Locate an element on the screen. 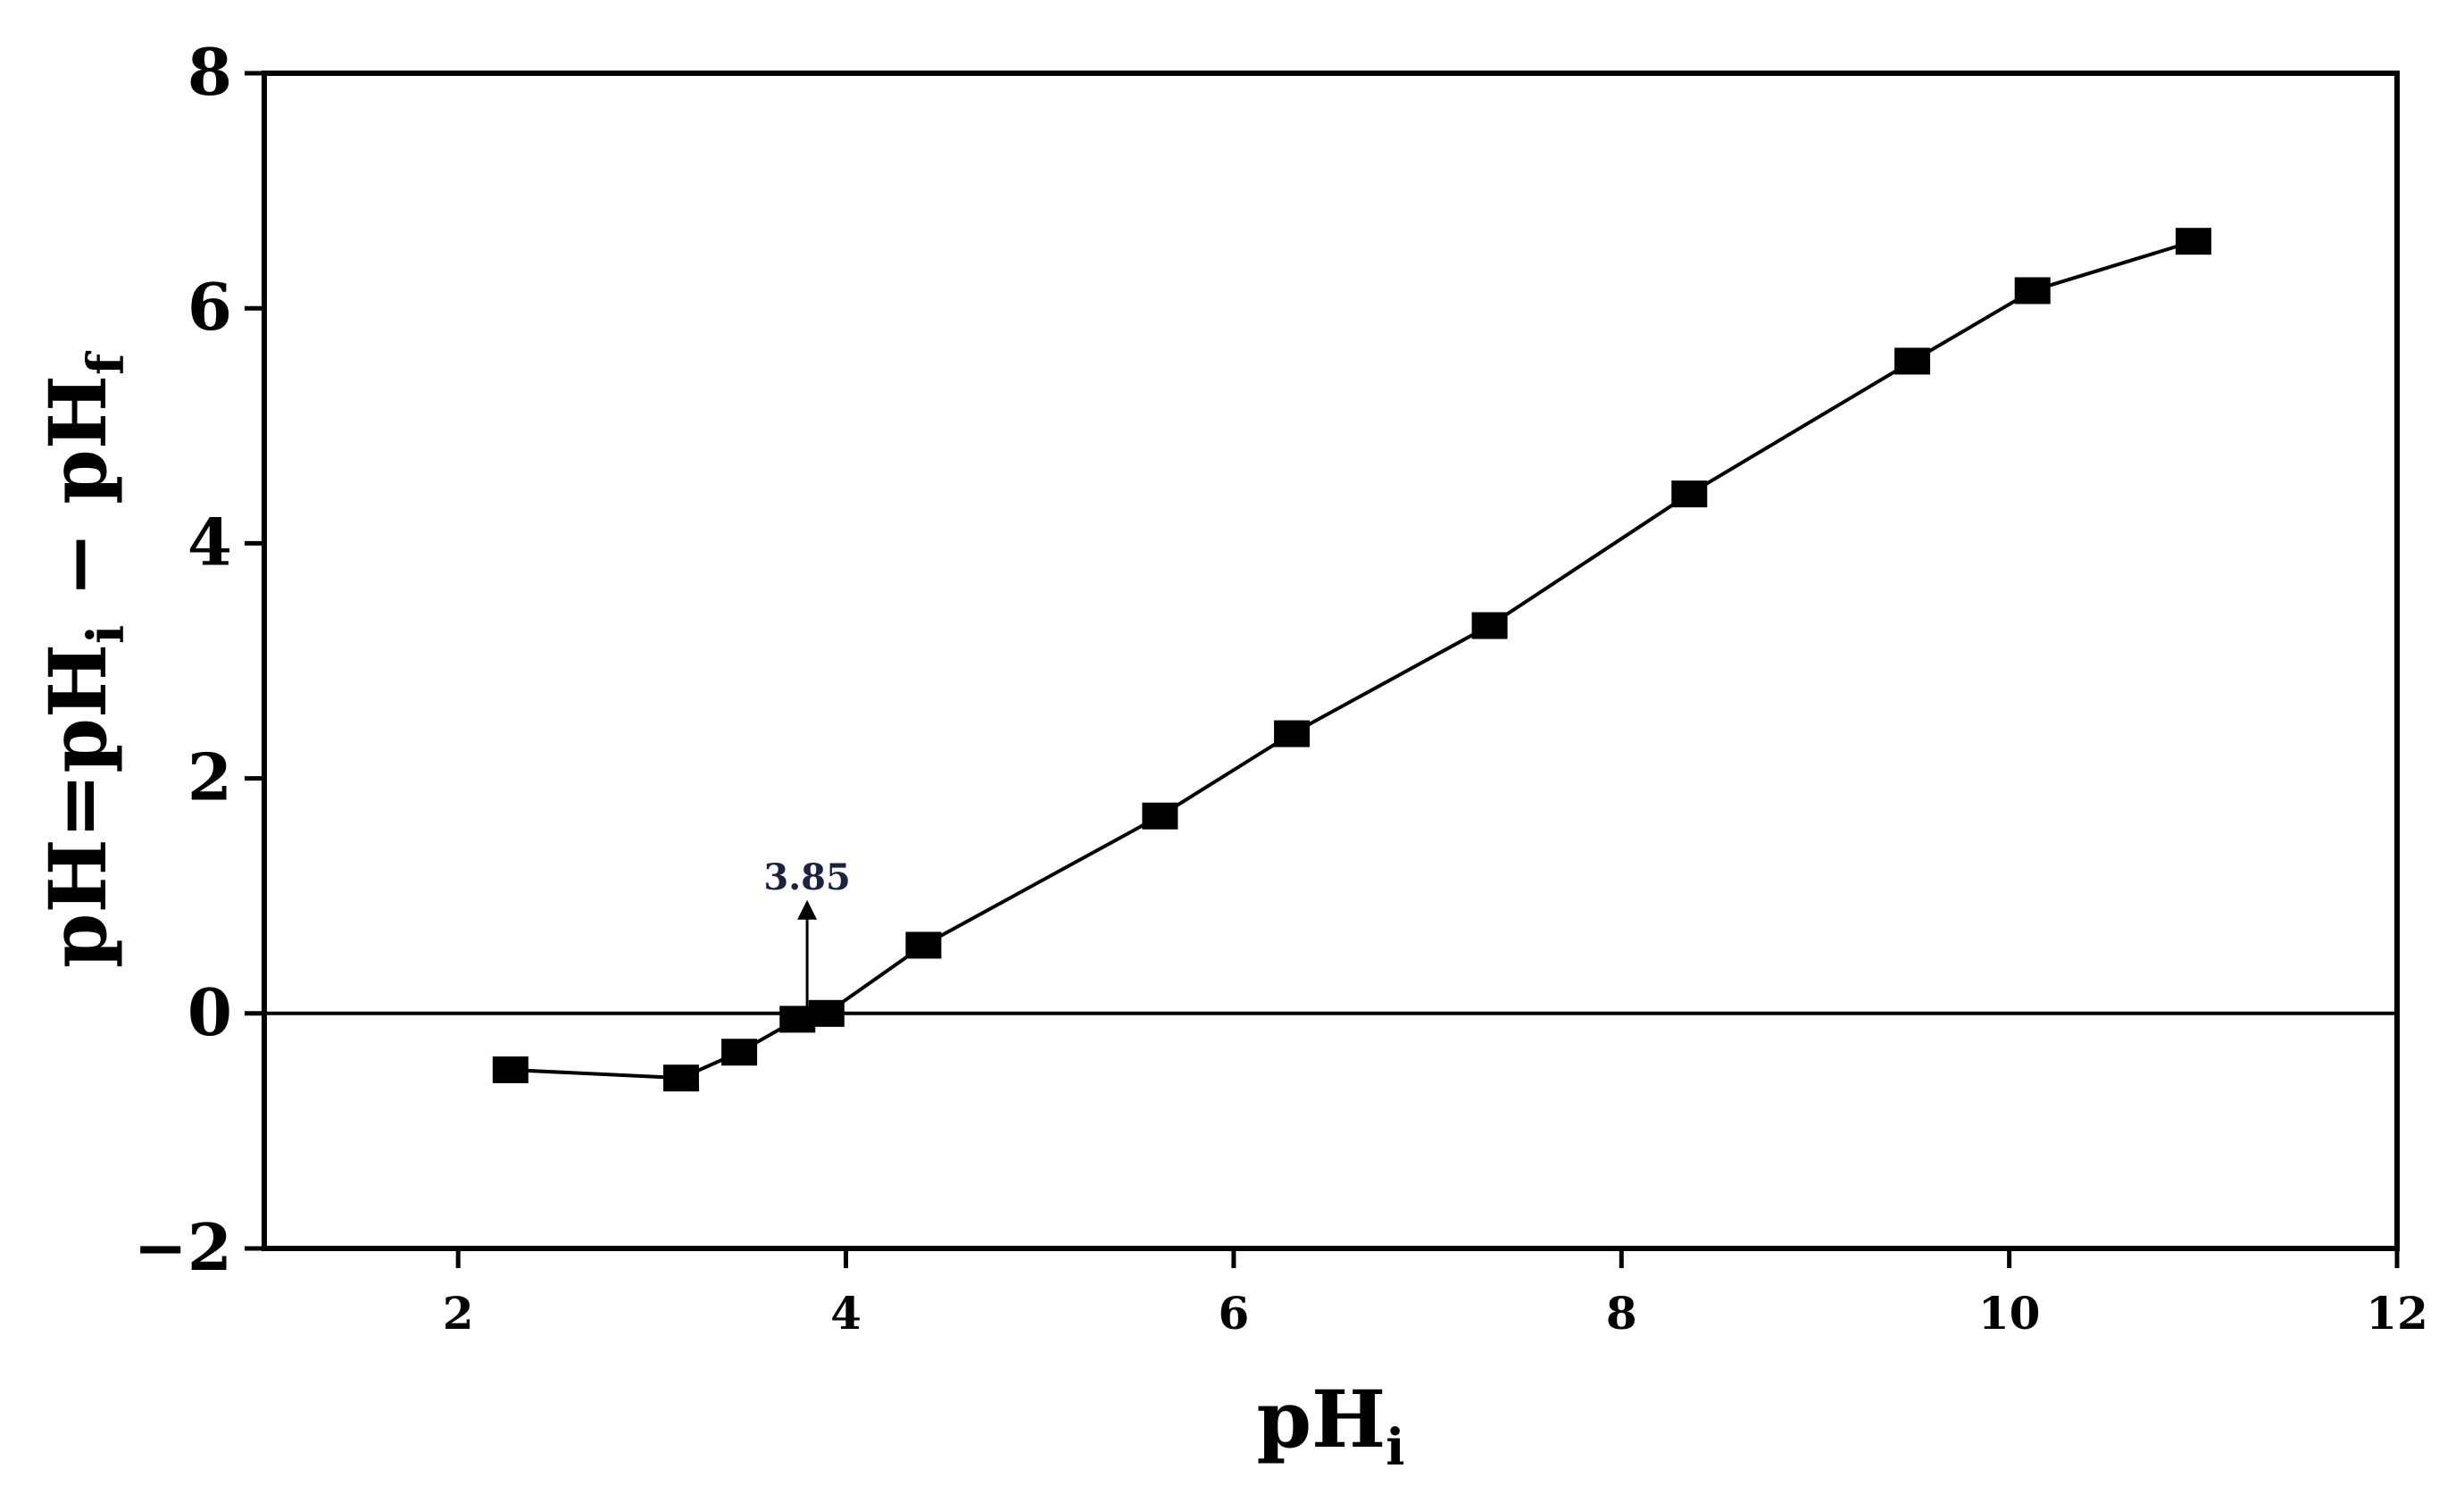 The width and height of the screenshot is (2464, 1511). x-axis-title-main: pH is located at coordinates (1321, 1419).